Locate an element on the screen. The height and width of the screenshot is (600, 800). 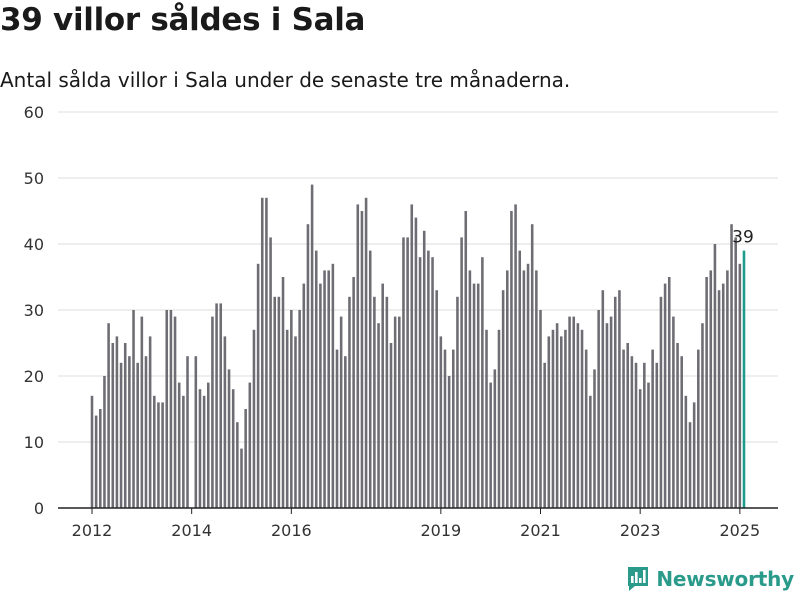
y-tick-label: 20 is located at coordinates (34, 376).